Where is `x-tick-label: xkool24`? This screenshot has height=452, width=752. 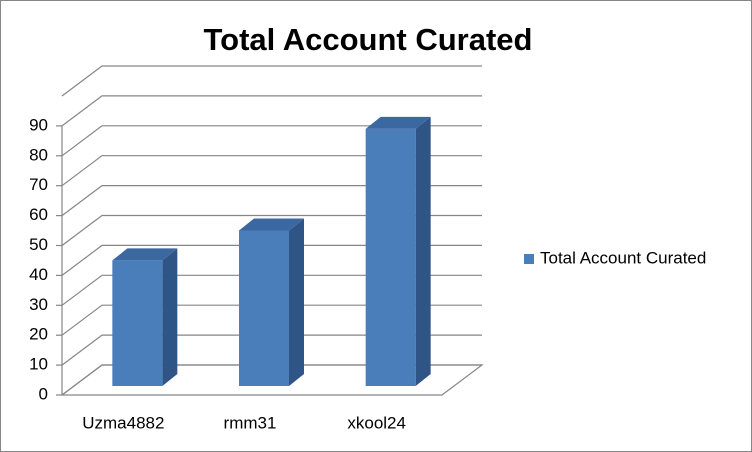
x-tick-label: xkool24 is located at coordinates (376, 422).